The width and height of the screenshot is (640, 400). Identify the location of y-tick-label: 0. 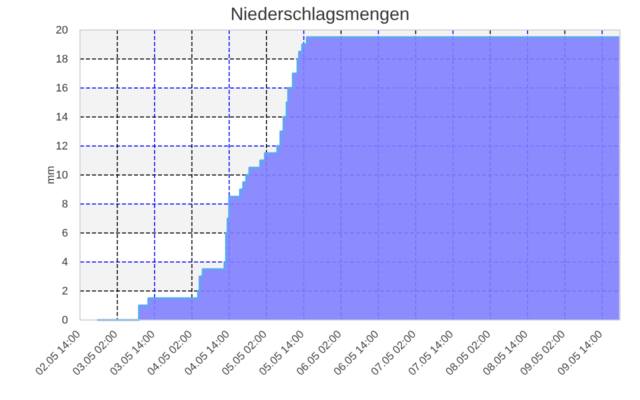
(65, 320).